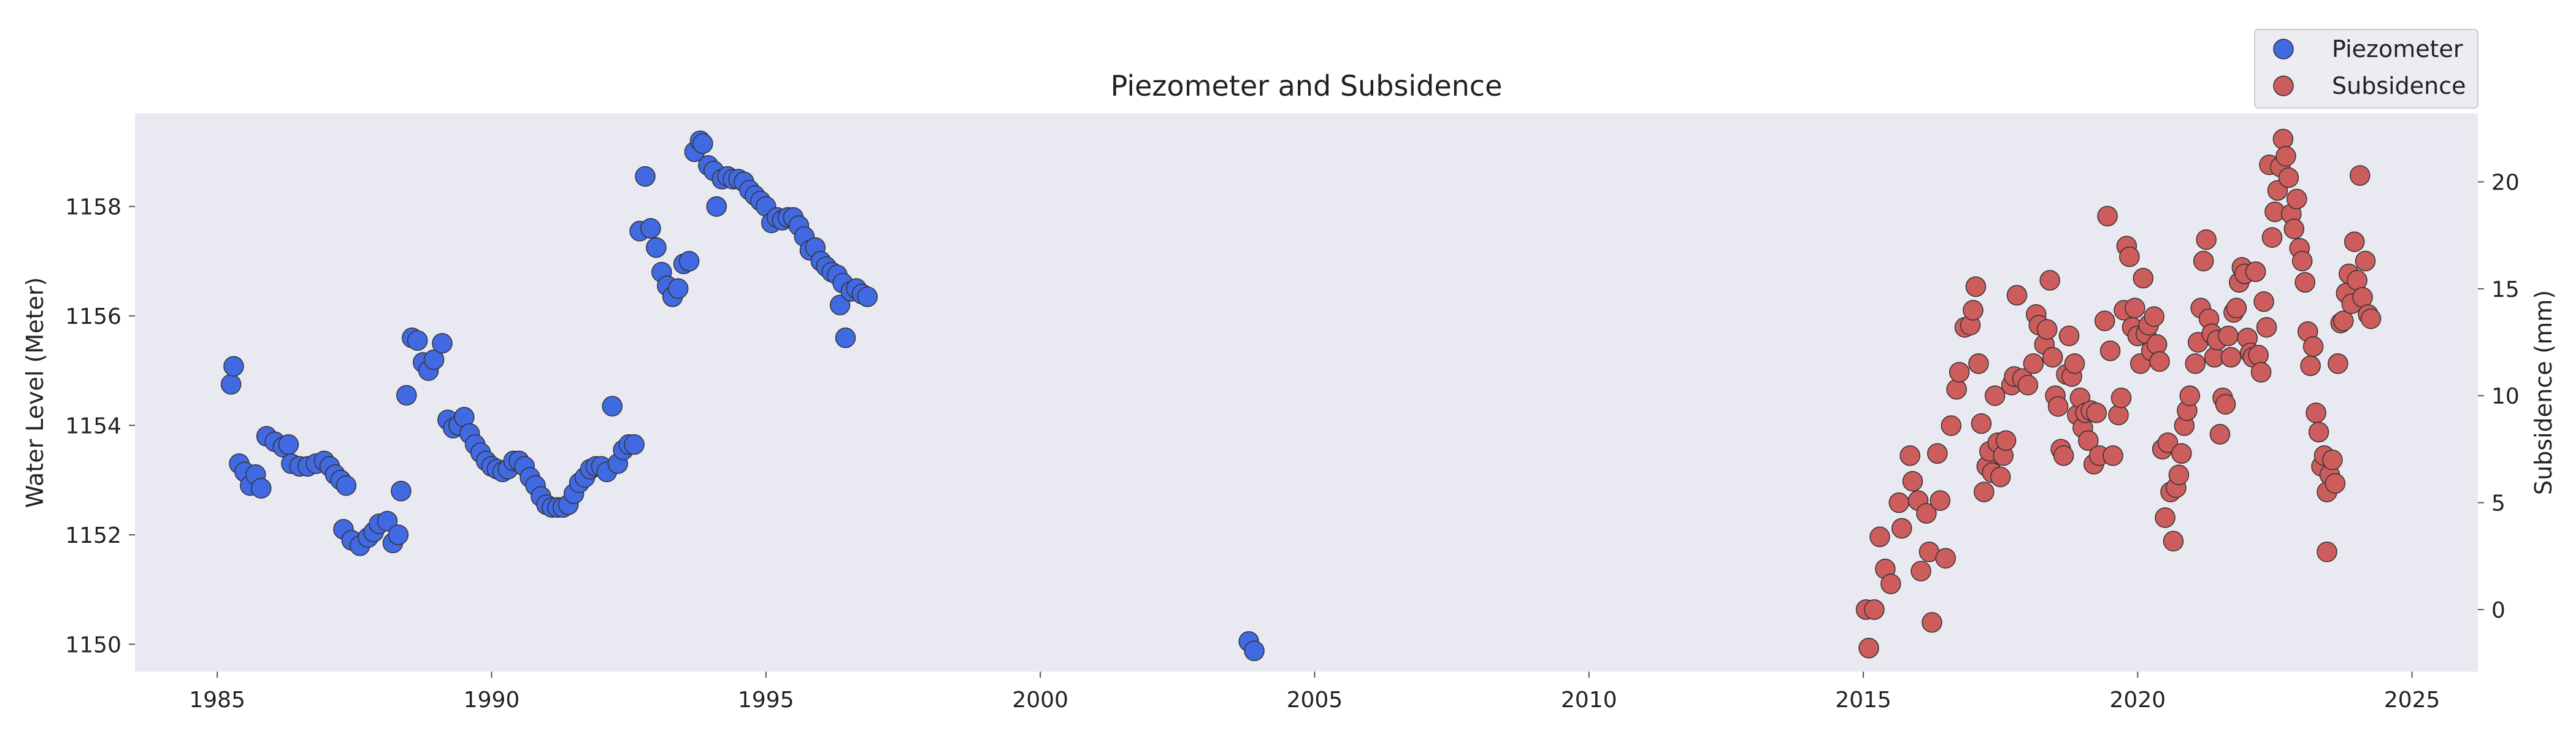 The height and width of the screenshot is (736, 2576). I want to click on right-y-axis: 0 5 10 15 20, so click(2499, 397).